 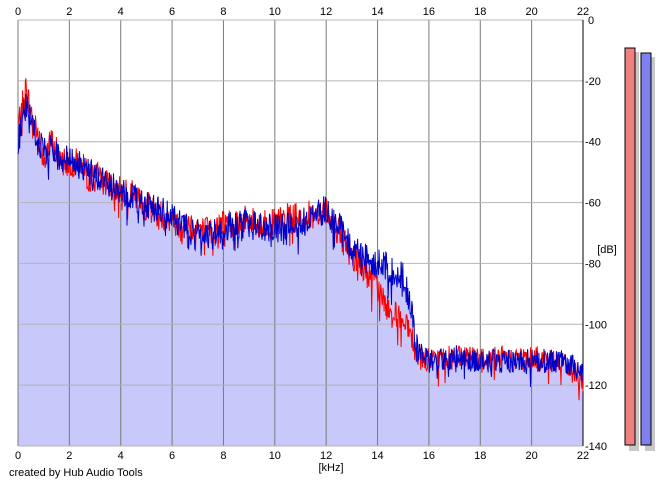 What do you see at coordinates (532, 456) in the screenshot?
I see `x-tick-label-bottom: 20` at bounding box center [532, 456].